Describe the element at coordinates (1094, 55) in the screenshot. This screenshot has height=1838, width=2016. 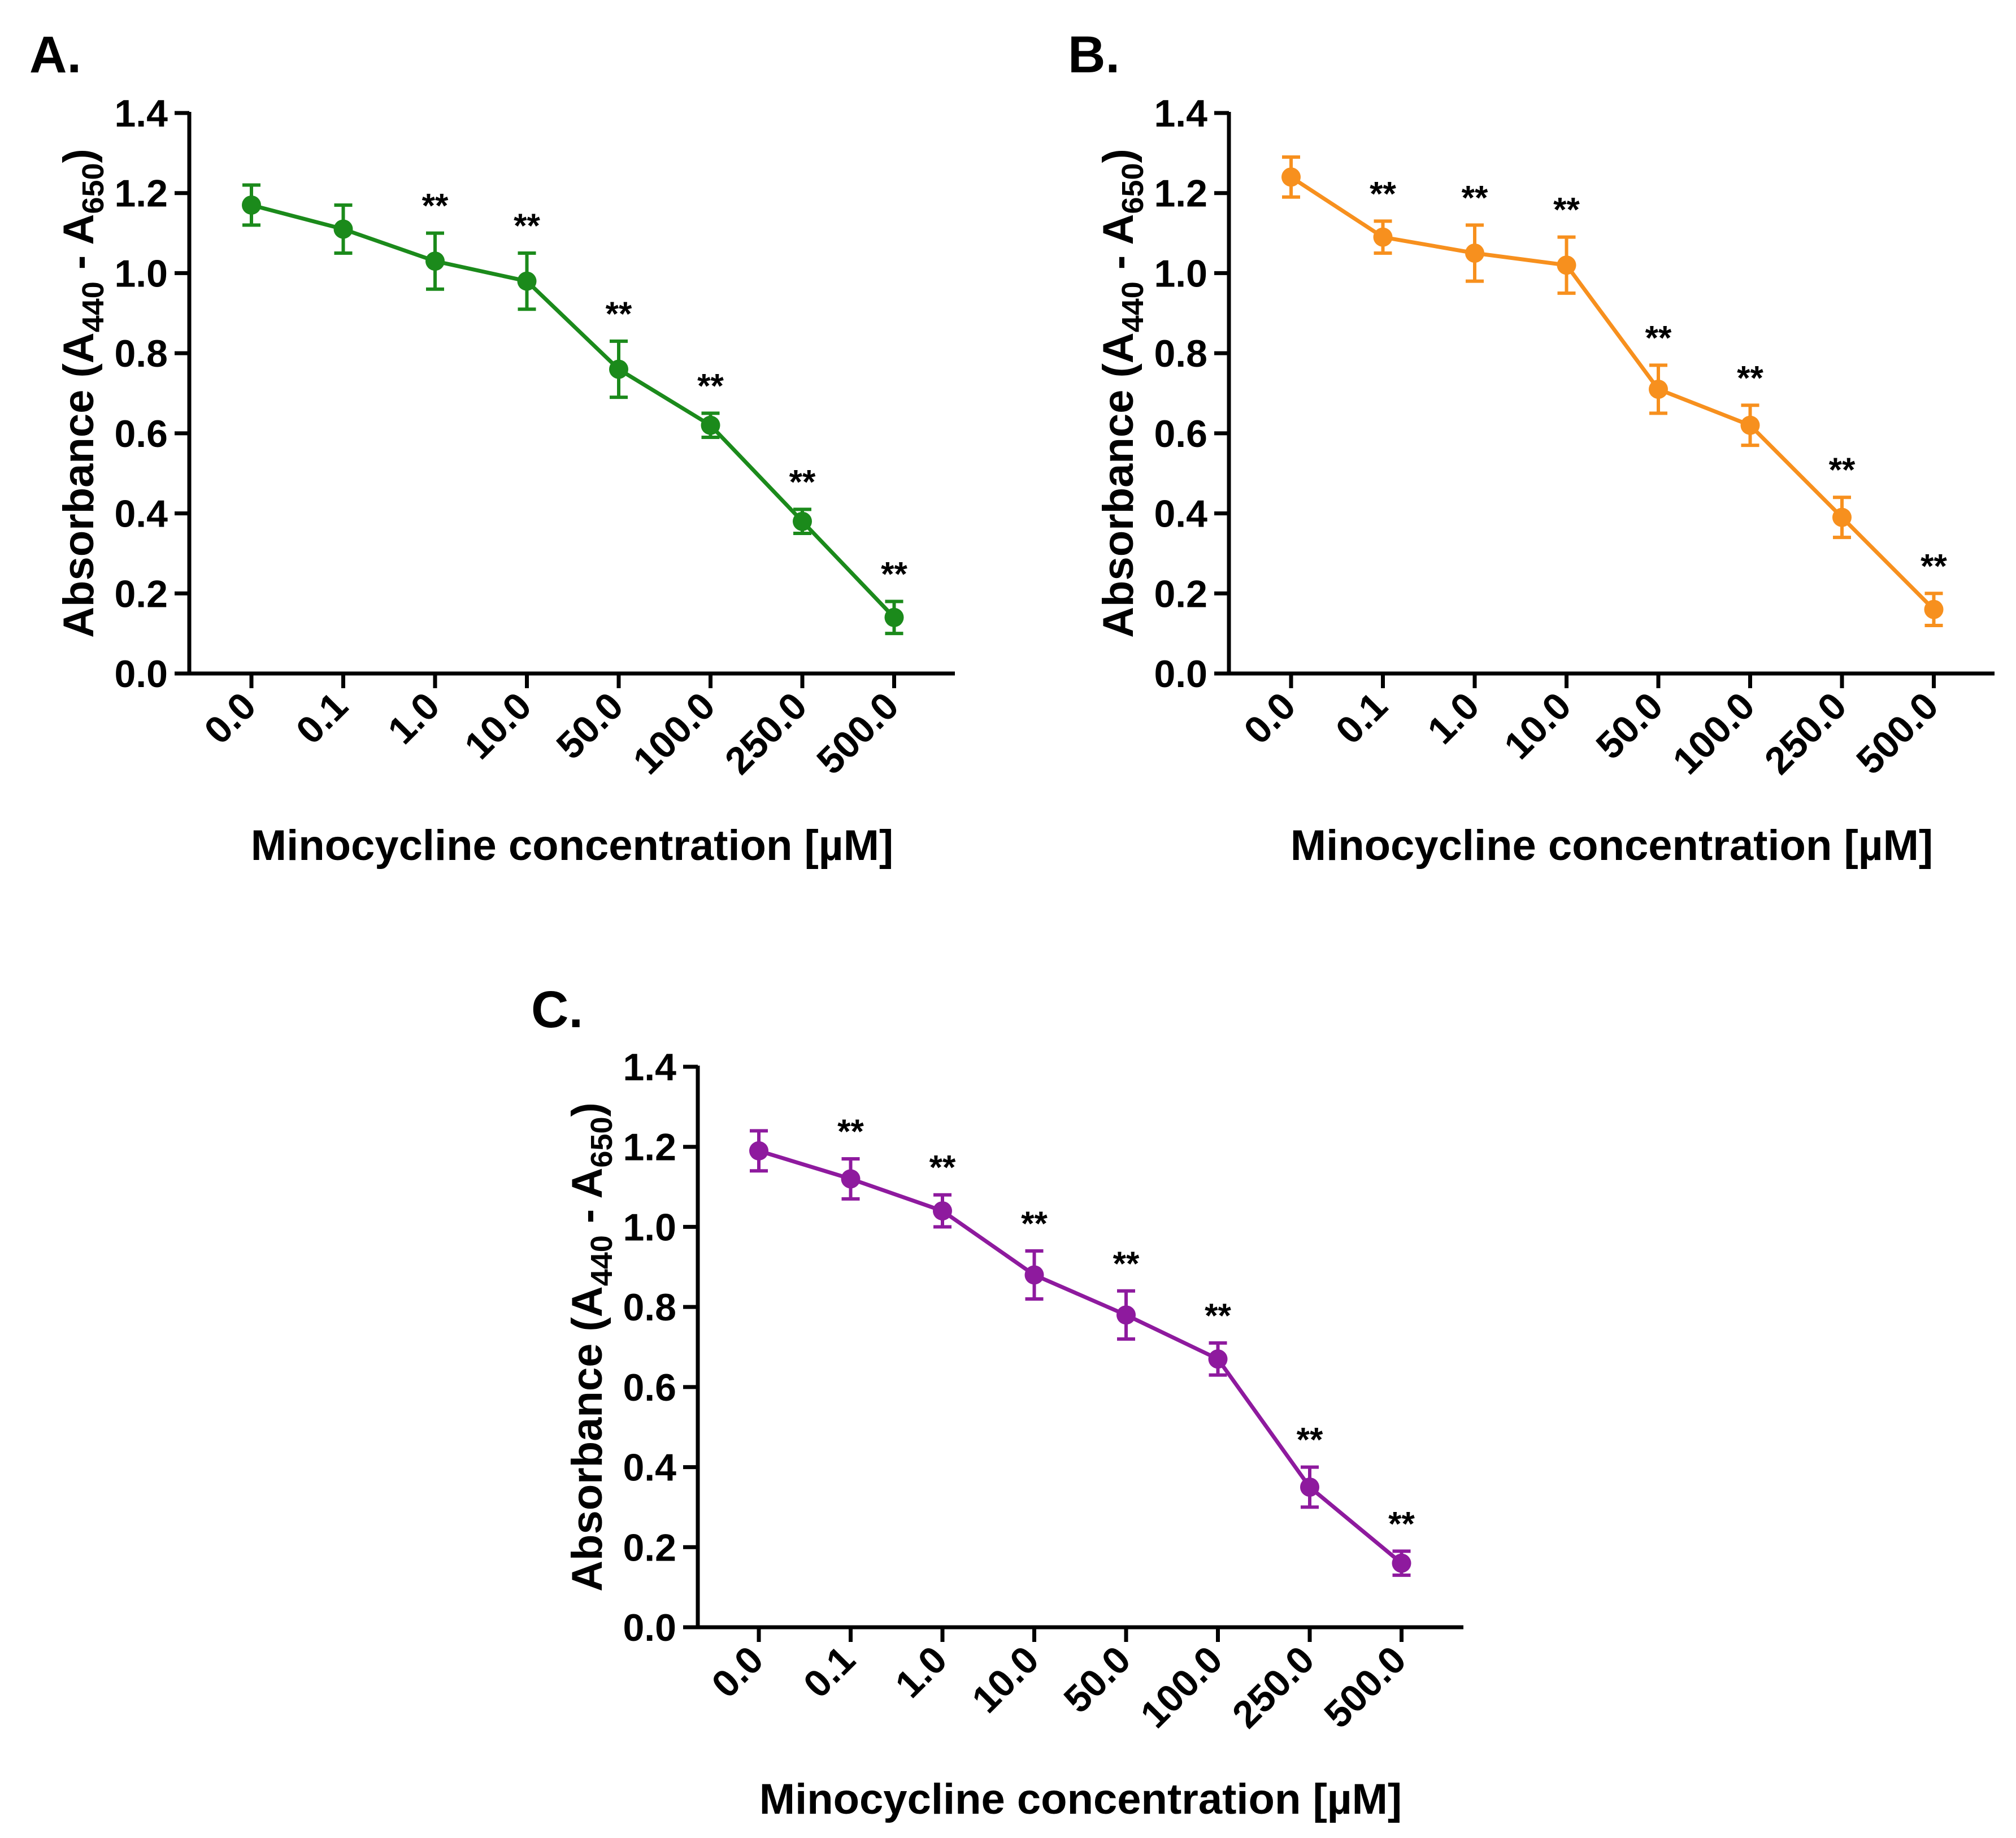
I see `panel-label: B.` at that location.